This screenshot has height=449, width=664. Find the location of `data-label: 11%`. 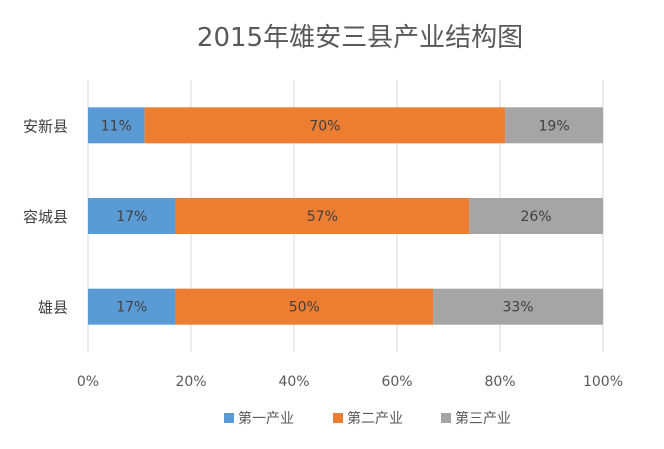

data-label: 11% is located at coordinates (116, 126).